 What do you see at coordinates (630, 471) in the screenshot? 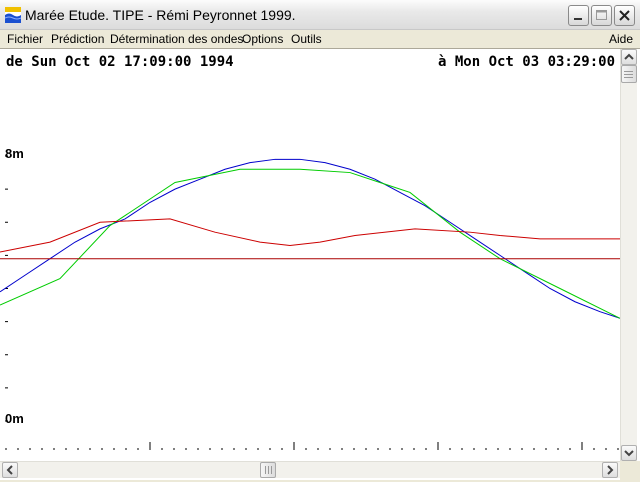
I see `scrollbar-corner` at bounding box center [630, 471].